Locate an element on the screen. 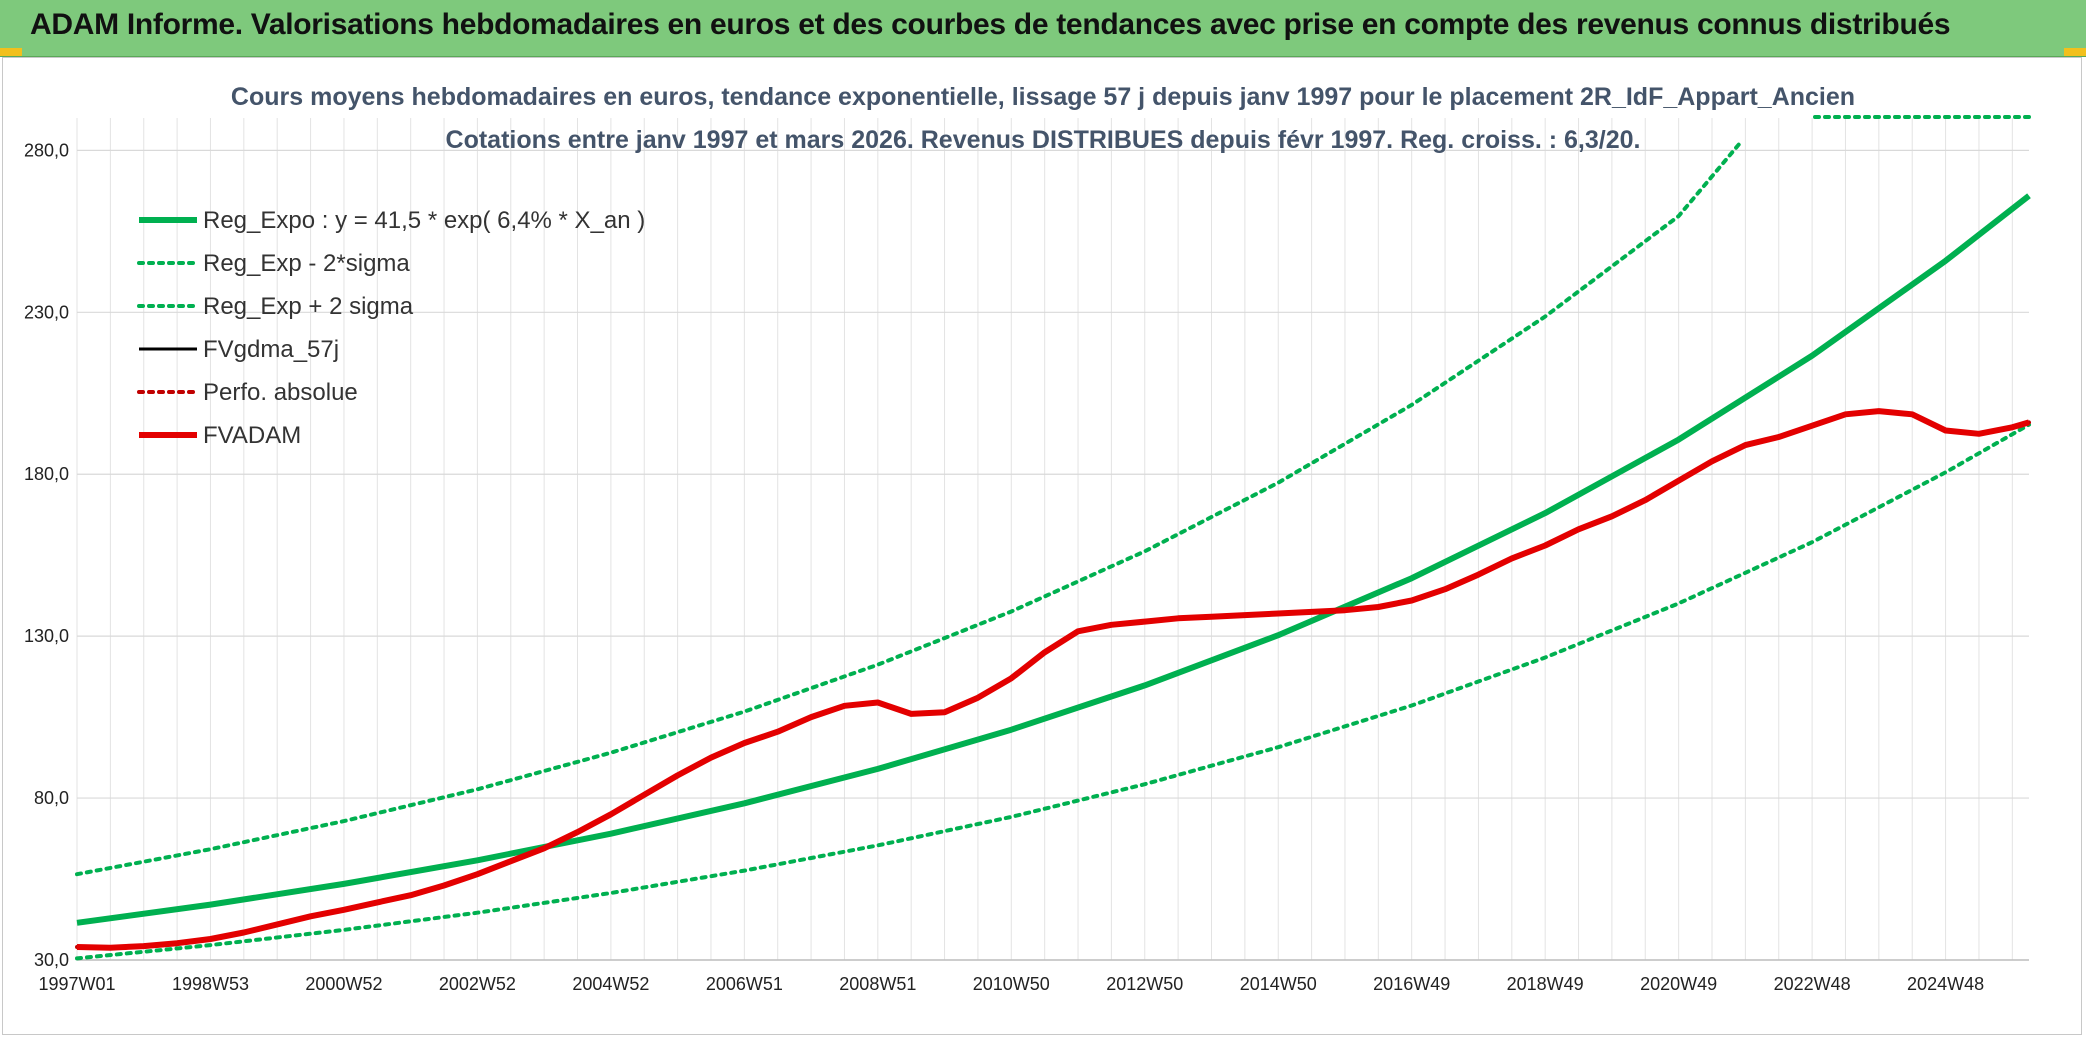 The image size is (2086, 1038). x-tick-label: 2020W49 is located at coordinates (1678, 984).